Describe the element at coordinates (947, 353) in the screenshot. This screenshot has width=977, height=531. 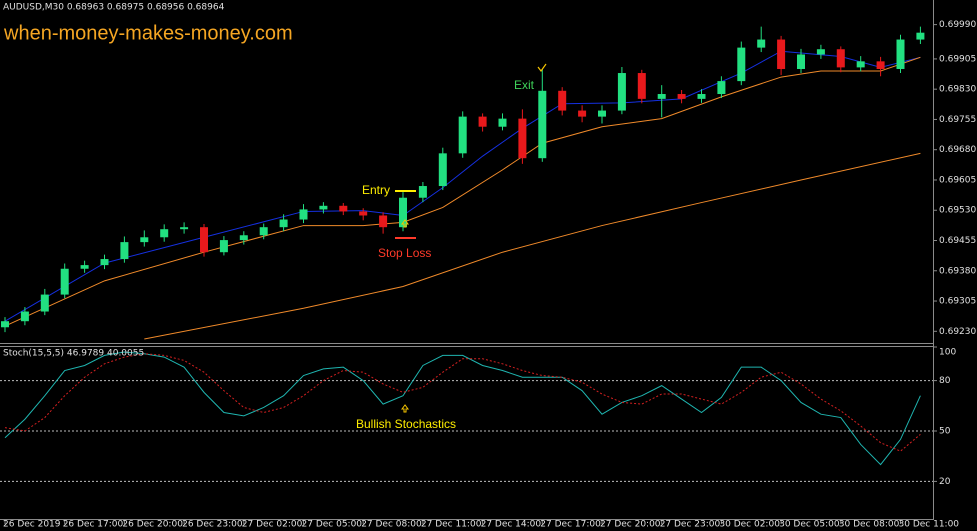
I see `y-tick-label: 100` at that location.